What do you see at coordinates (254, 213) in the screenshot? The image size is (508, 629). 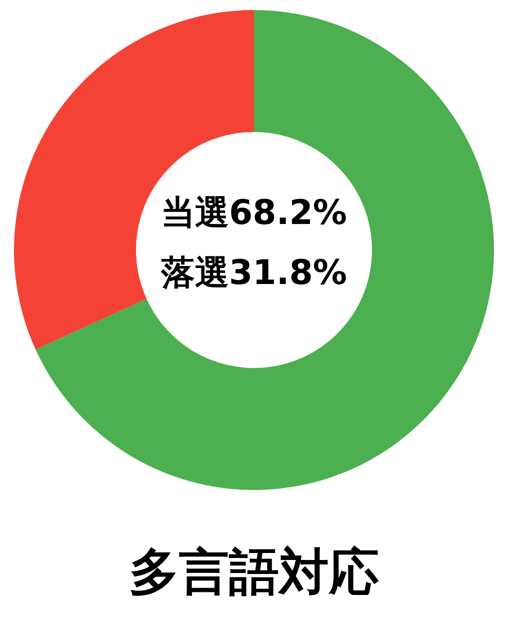 I see `text: 当選68.2%` at bounding box center [254, 213].